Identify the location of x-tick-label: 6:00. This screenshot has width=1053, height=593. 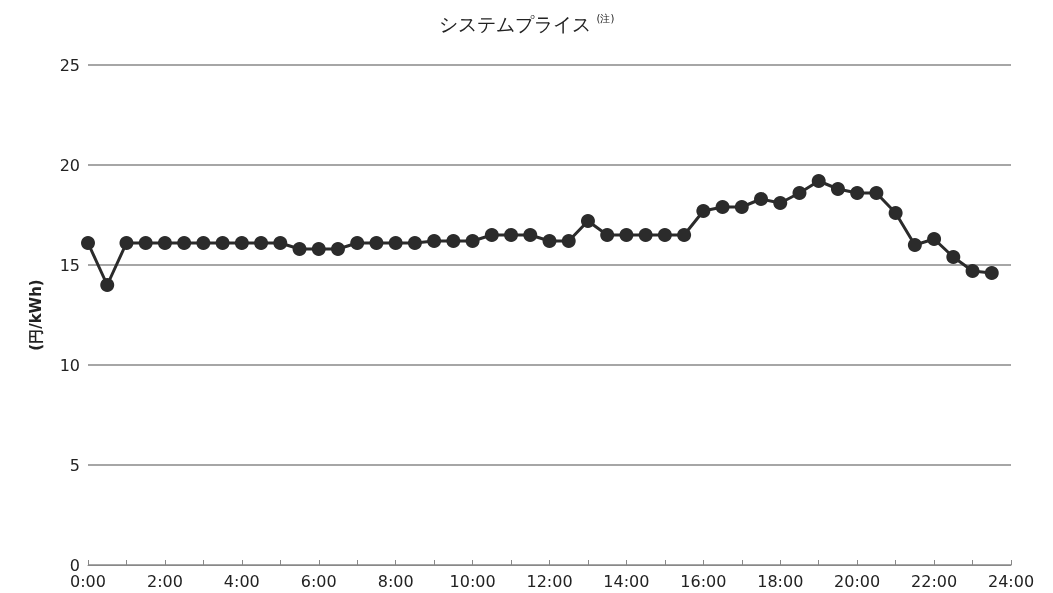
(318, 581).